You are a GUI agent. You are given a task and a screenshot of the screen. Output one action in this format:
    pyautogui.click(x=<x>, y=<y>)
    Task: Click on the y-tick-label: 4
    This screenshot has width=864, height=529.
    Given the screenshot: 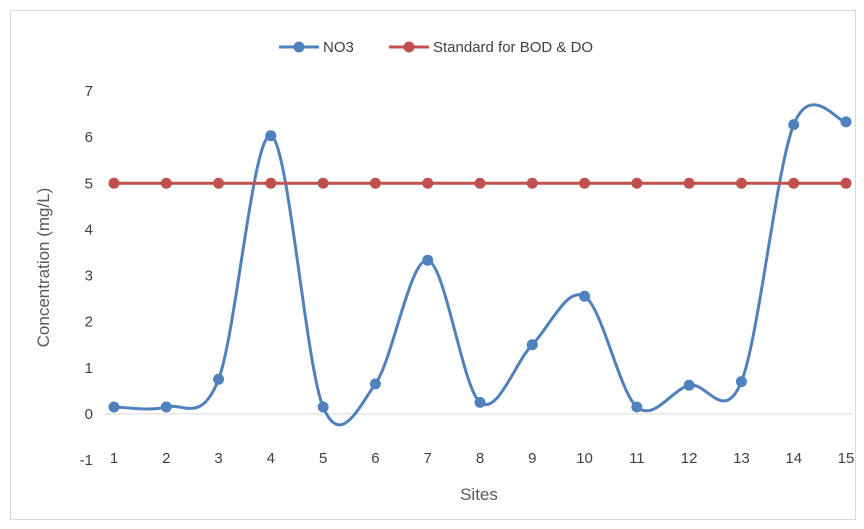 What is the action you would take?
    pyautogui.click(x=89, y=229)
    